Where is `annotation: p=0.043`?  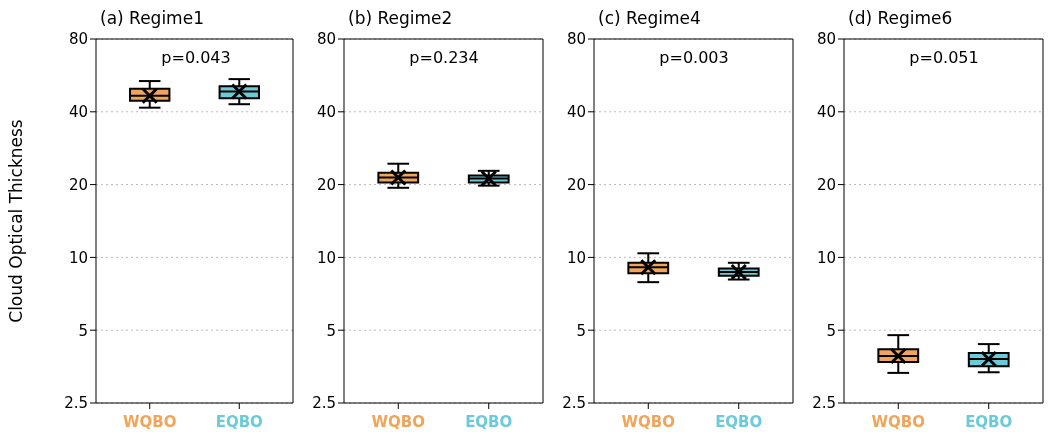
annotation: p=0.043 is located at coordinates (196, 57).